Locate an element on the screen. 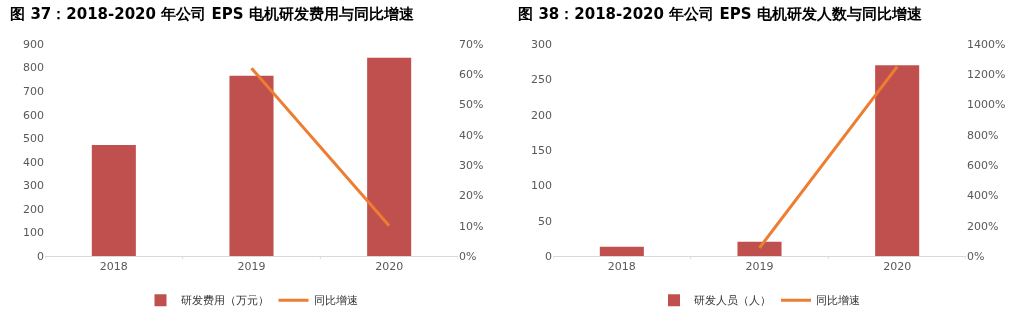  y2-tick-label: 1000% is located at coordinates (986, 105).